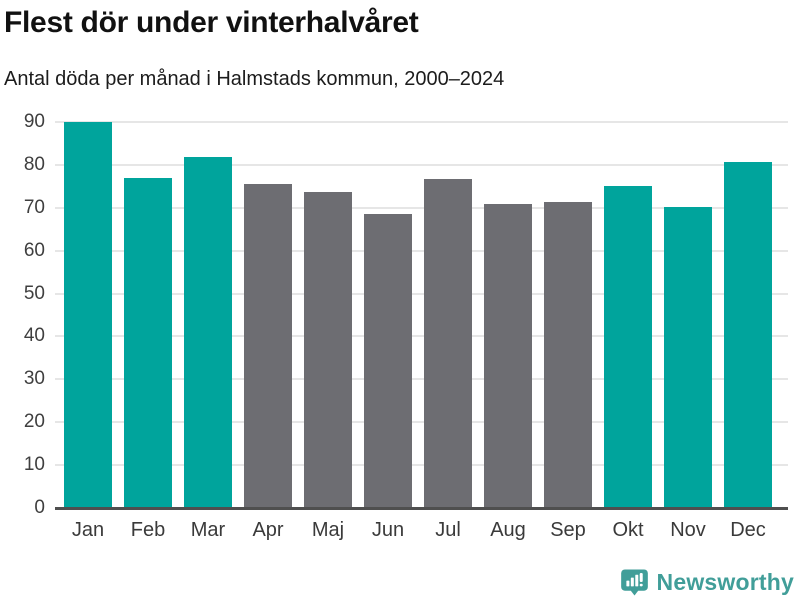  I want to click on x-axis-labels: Jan Feb Mar Apr Maj Jun Jul Aug Sep Okt Nov Dec, so click(418, 530).